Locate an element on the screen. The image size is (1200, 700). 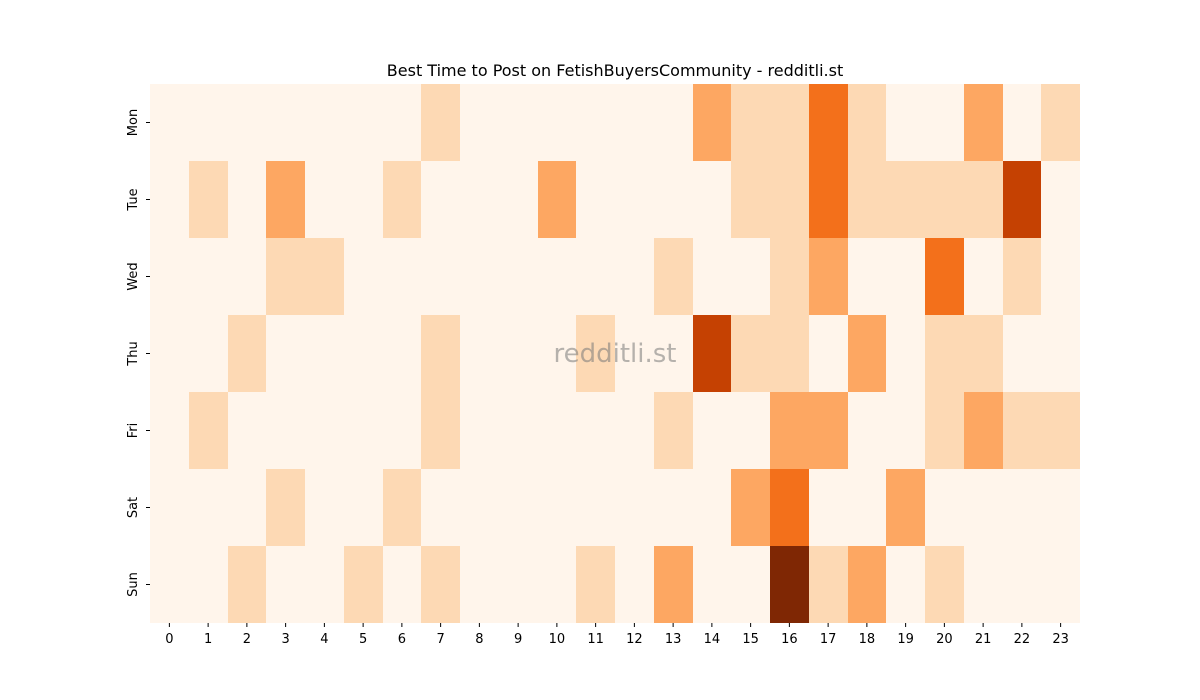
x-axis-ticks: 0 1 2 3 4 5 6 7 8 9 10 11 12 13 14 15 16 17 18 19 20 21 22 23 is located at coordinates (617, 635).